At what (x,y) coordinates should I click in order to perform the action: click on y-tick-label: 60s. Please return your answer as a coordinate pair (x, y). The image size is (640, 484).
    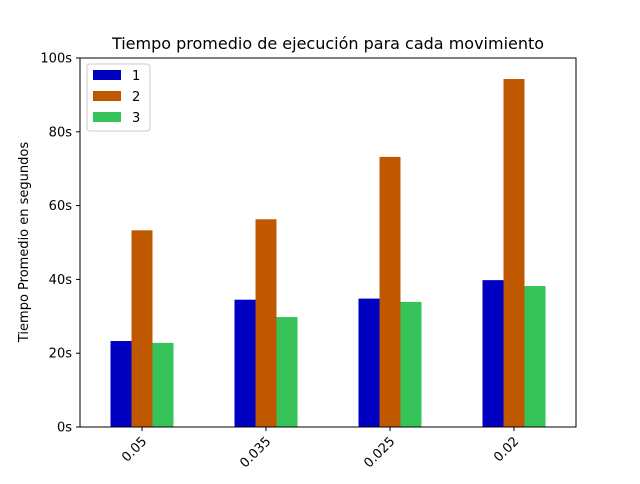
    Looking at the image, I should click on (61, 206).